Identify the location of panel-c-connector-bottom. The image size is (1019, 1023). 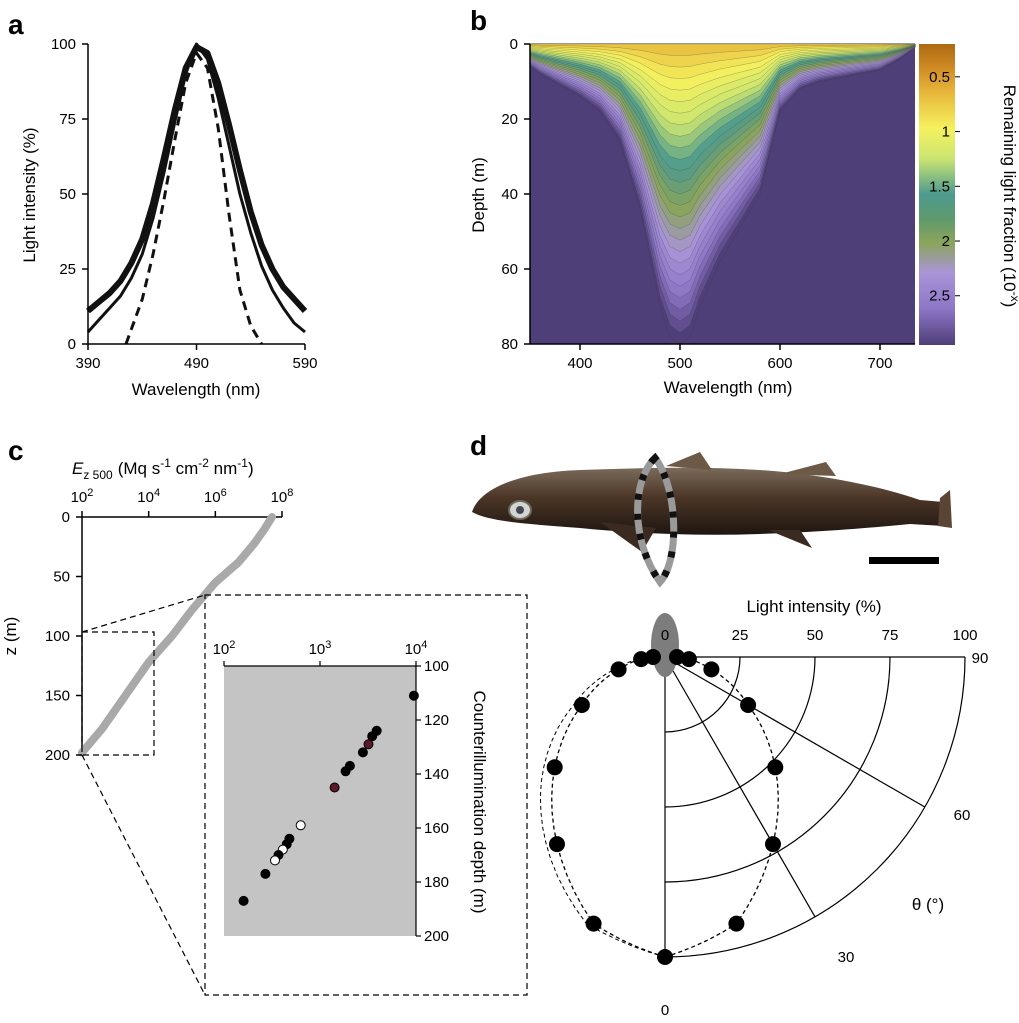
(143, 875).